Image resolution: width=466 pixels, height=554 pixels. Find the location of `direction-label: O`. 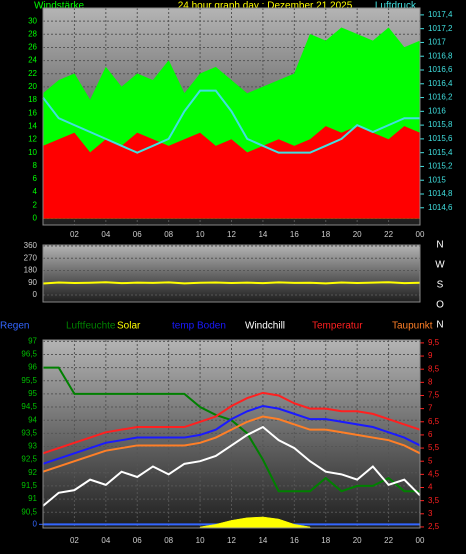

direction-label: O is located at coordinates (440, 305).